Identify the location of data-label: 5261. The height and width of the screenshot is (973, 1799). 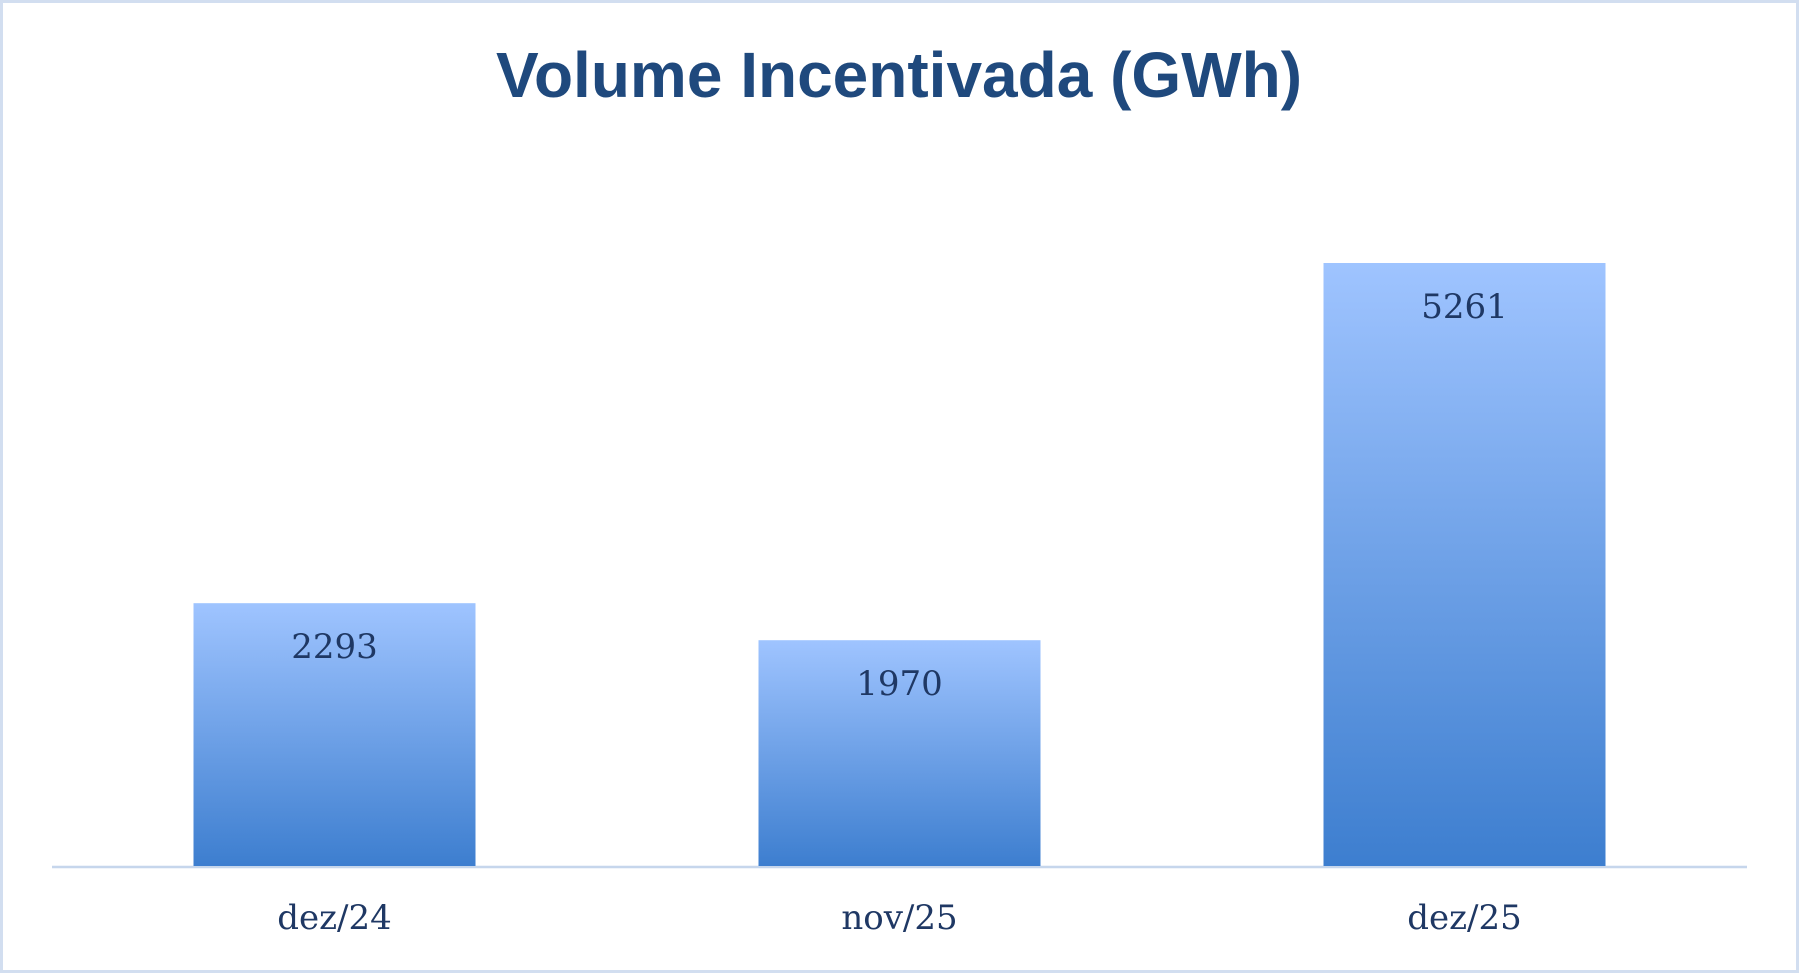
(1464, 307).